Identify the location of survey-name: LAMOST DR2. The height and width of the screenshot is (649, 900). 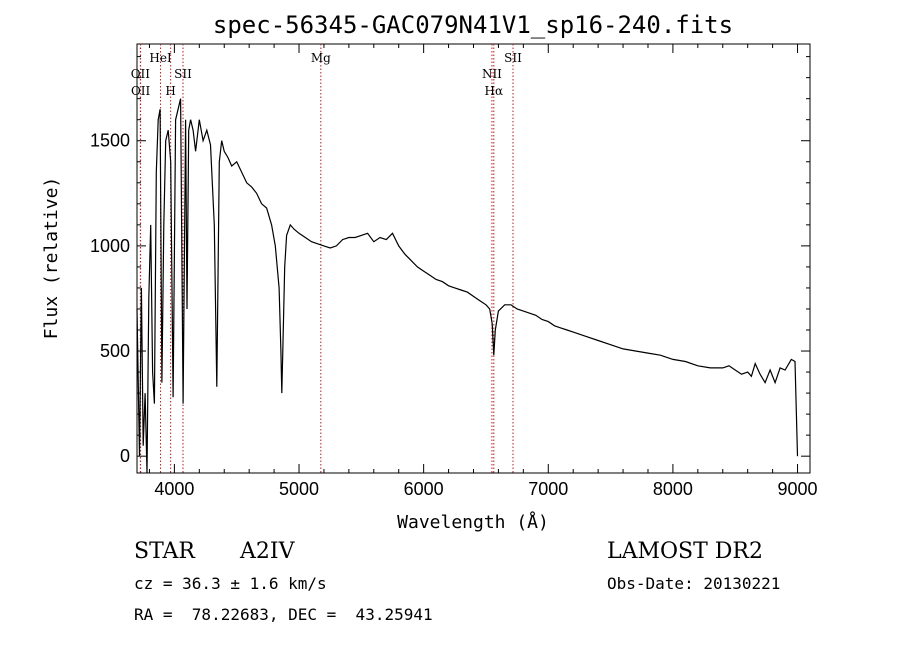
(685, 551).